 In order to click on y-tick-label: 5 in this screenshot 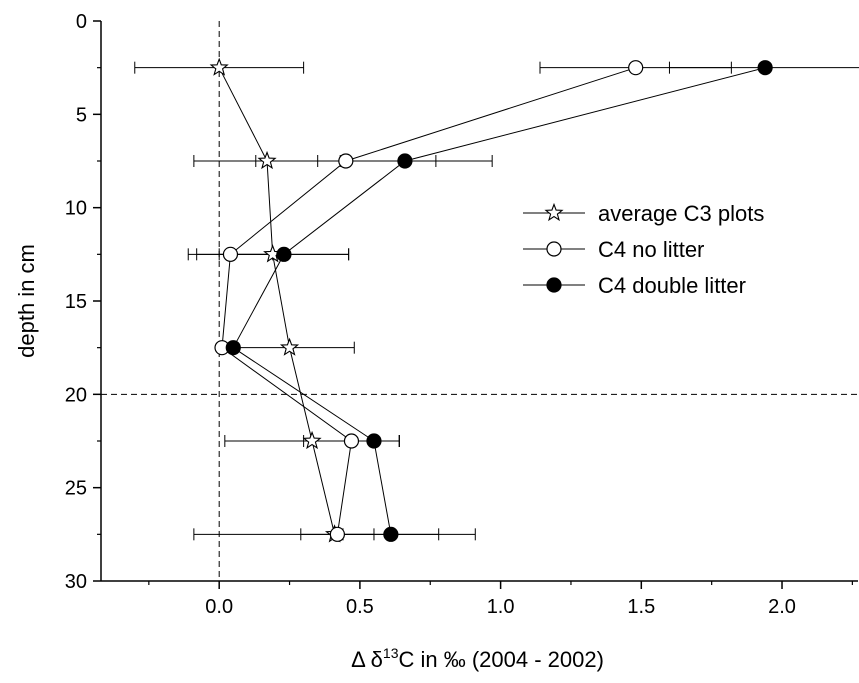, I will do `click(81, 115)`.